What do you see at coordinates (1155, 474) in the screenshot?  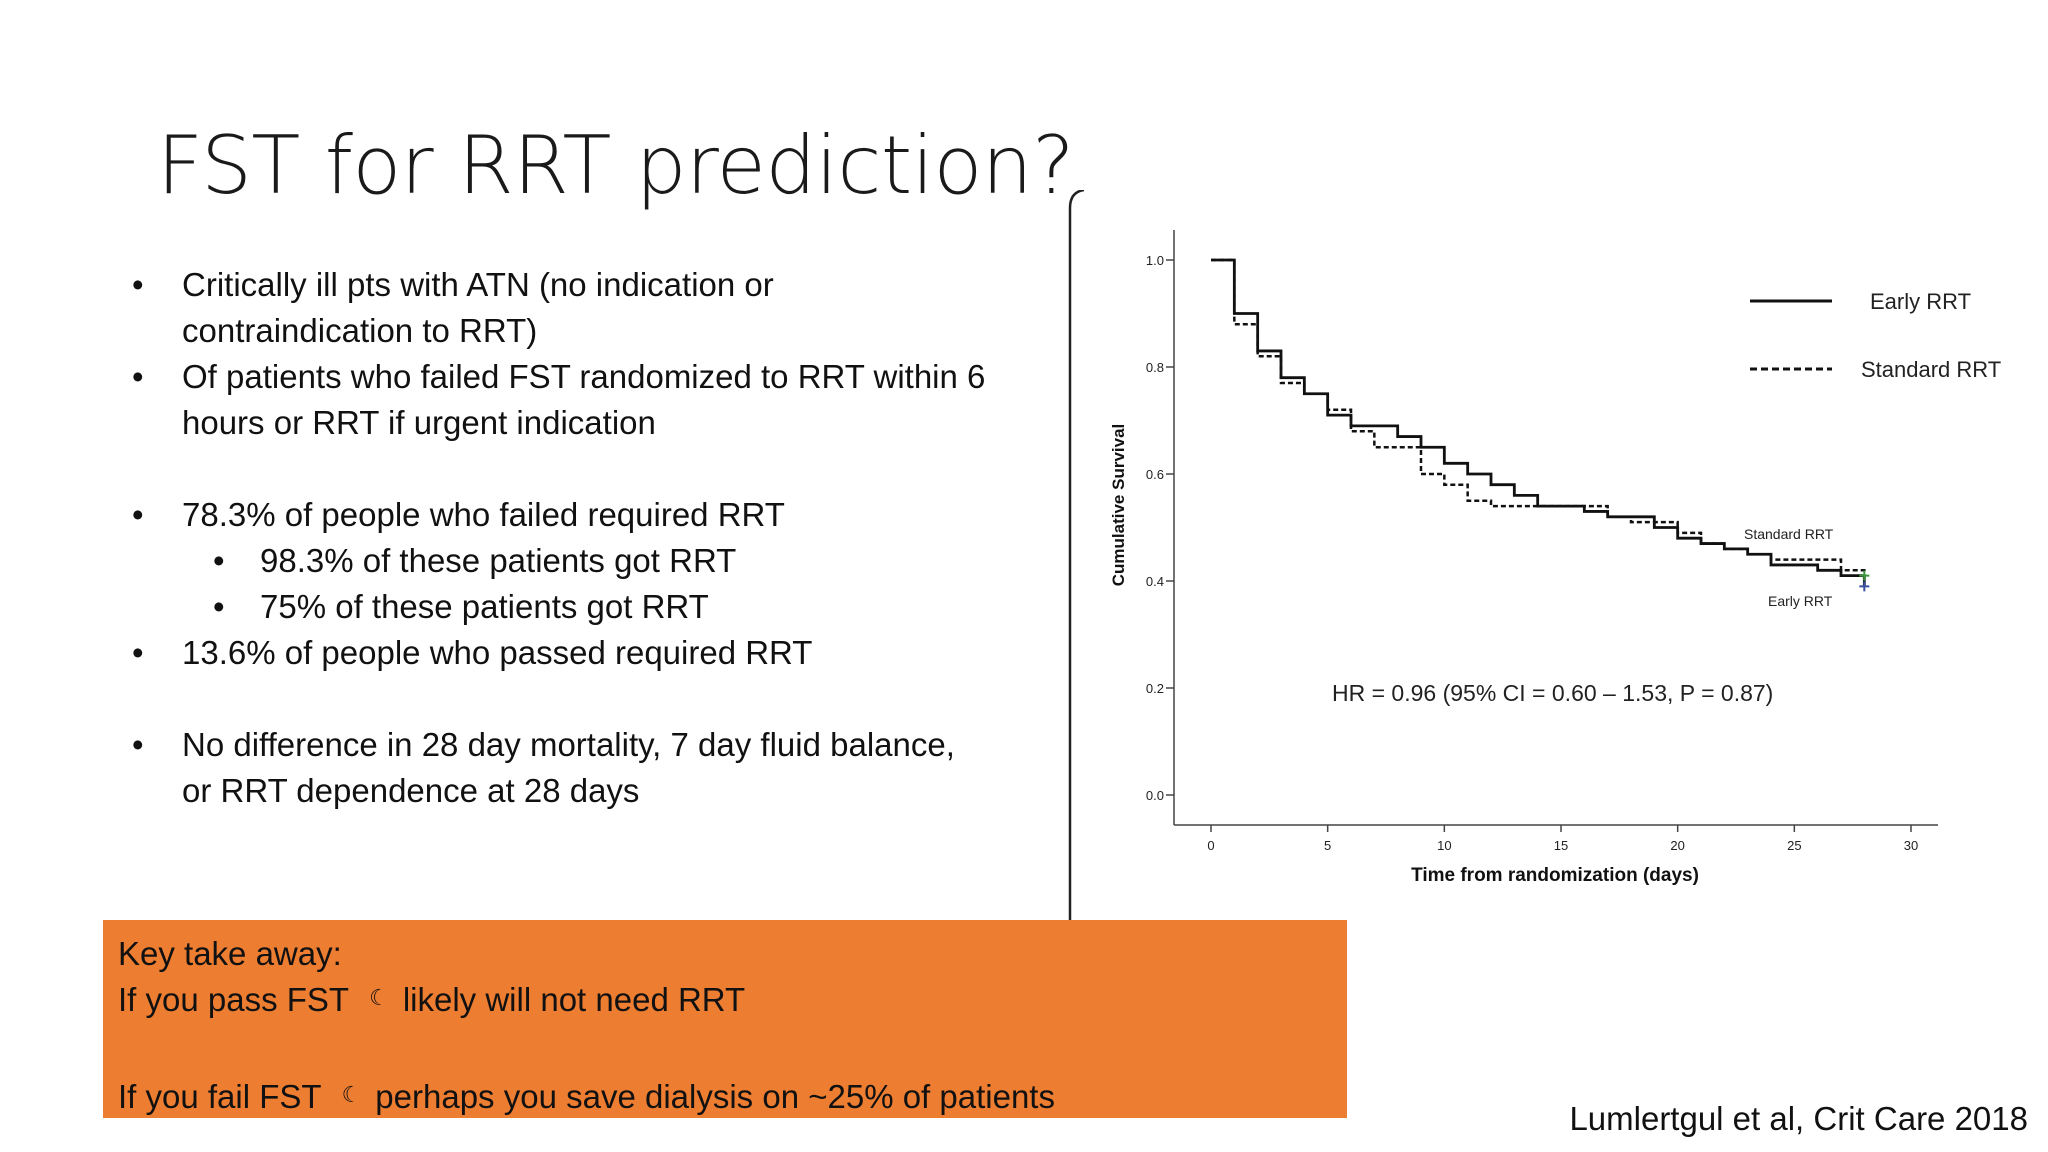 I see `y-tick-label: 0.6` at bounding box center [1155, 474].